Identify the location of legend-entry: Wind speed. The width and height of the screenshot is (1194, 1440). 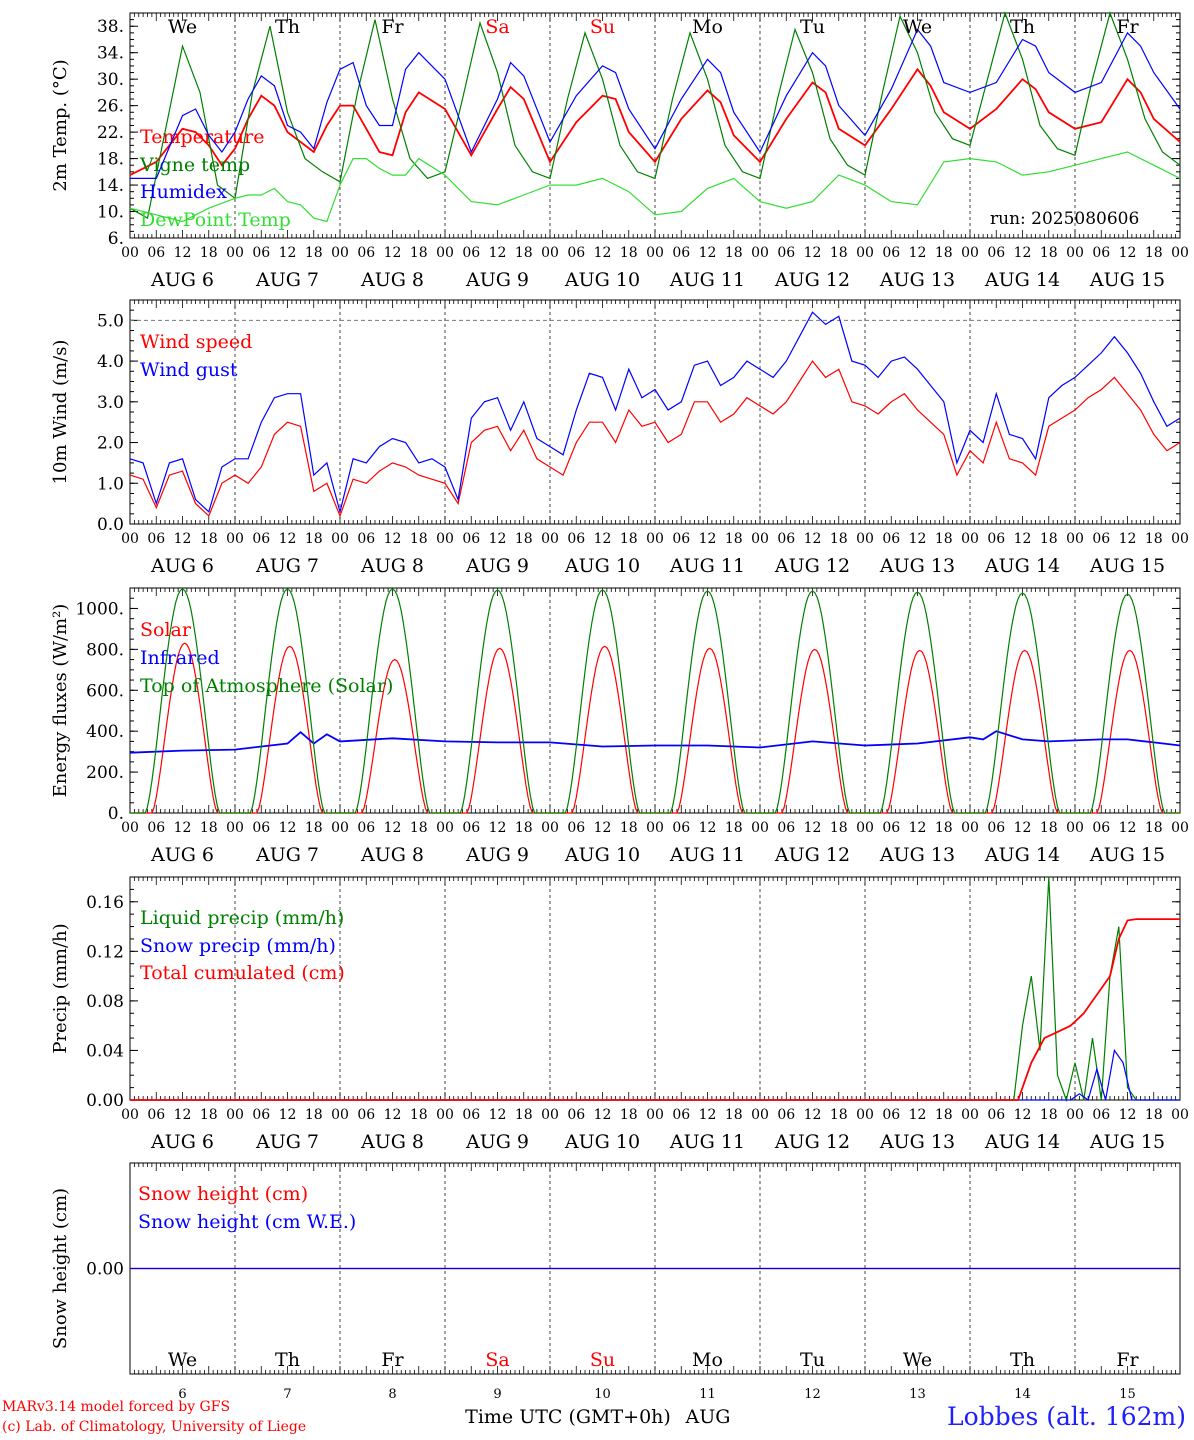
(196, 342).